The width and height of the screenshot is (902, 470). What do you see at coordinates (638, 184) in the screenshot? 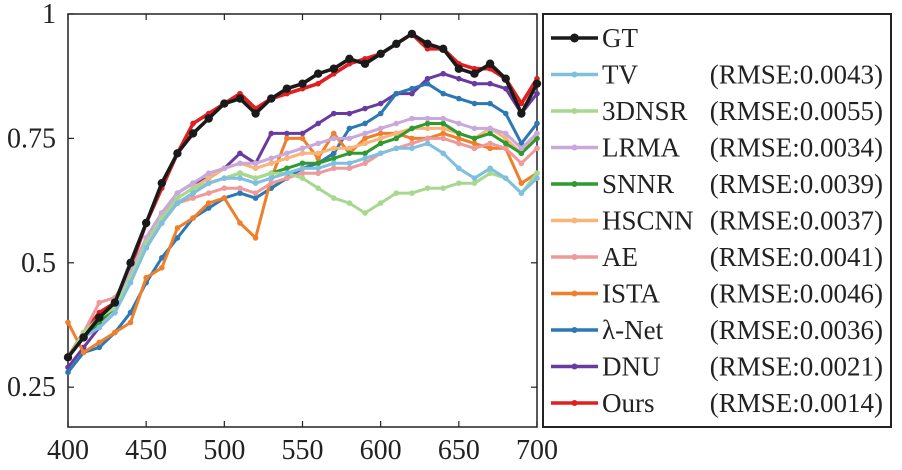
I see `legend-label: SNNR` at bounding box center [638, 184].